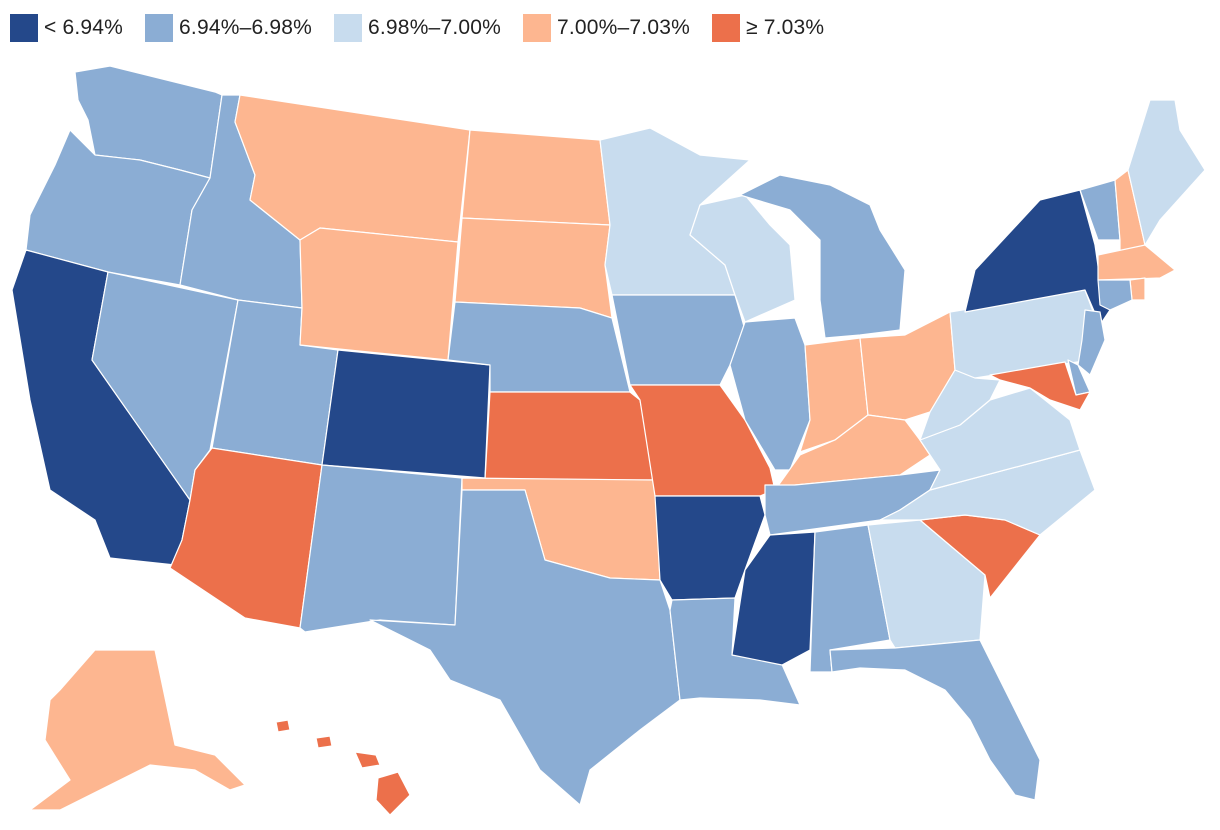 This screenshot has width=1220, height=830. What do you see at coordinates (393, 793) in the screenshot?
I see `state-HI` at bounding box center [393, 793].